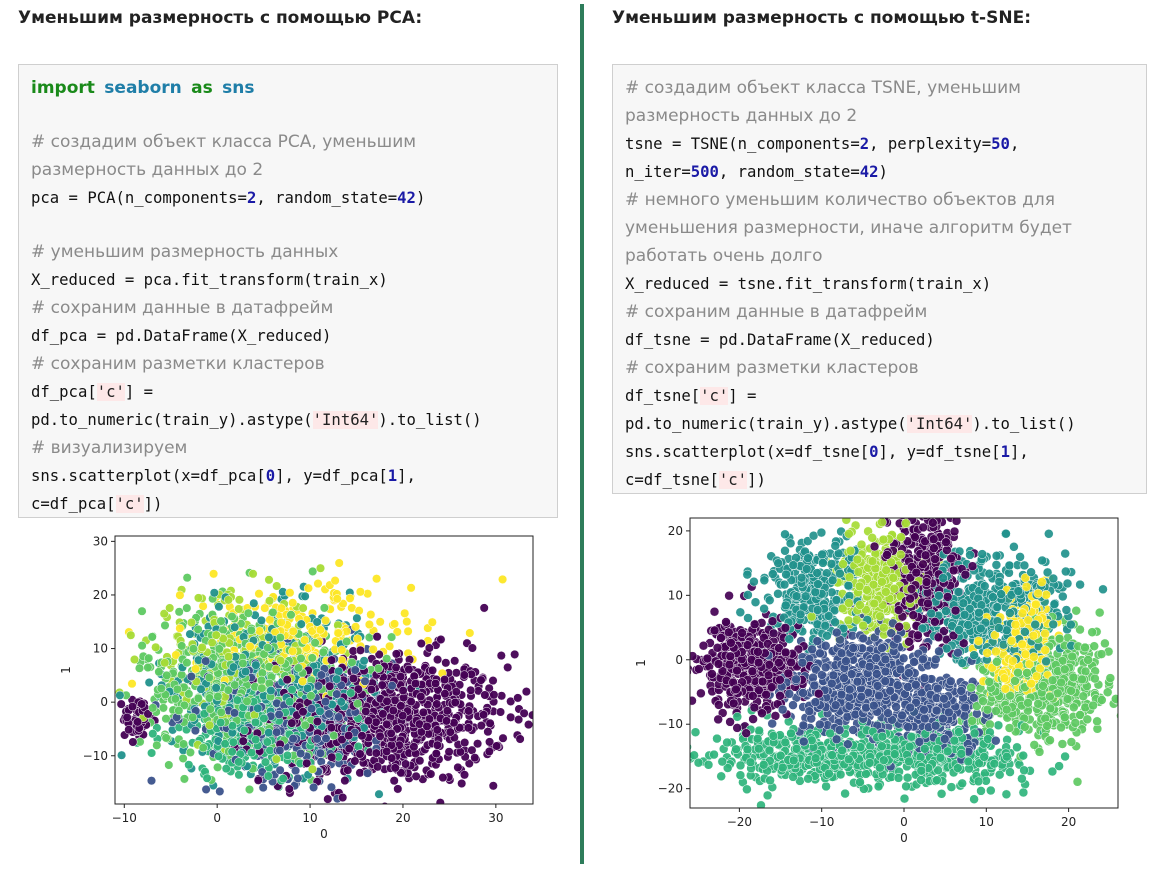 The height and width of the screenshot is (871, 1165). Describe the element at coordinates (147, 170) in the screenshot. I see `code-comment: размерность данных до 2` at that location.